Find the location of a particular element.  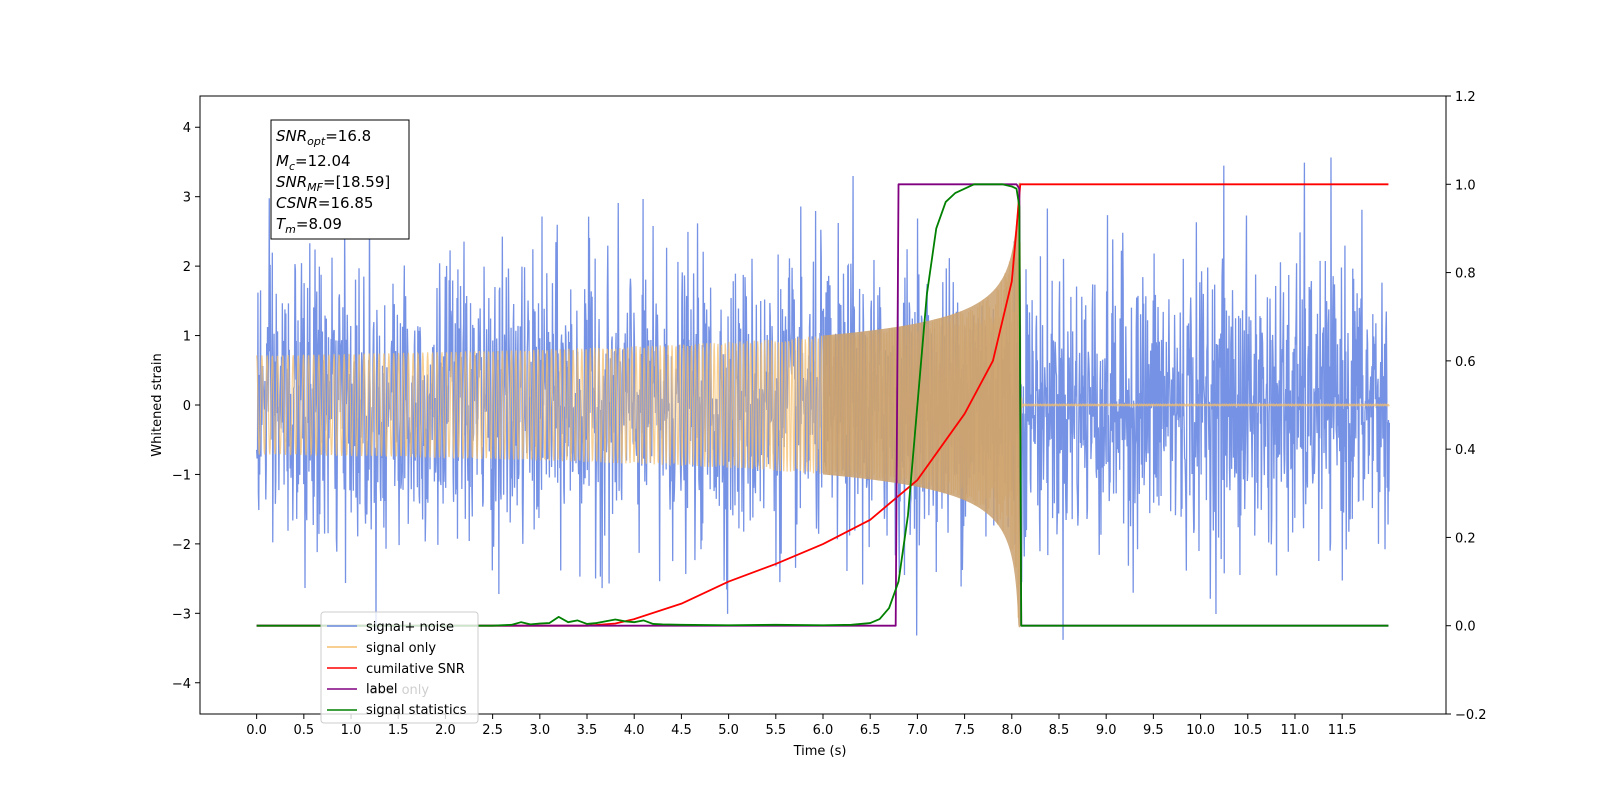

x-tick-label: 9.0 is located at coordinates (1106, 730).